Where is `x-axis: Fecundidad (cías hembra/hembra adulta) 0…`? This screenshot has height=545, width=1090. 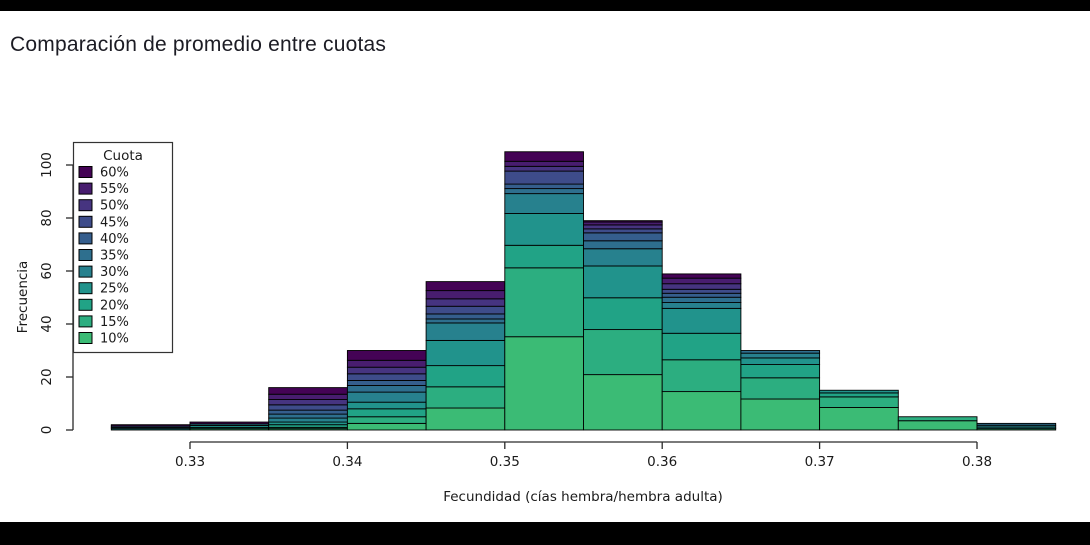
x-axis: Fecundidad (cías hembra/hembra adulta) 0… is located at coordinates (583, 473).